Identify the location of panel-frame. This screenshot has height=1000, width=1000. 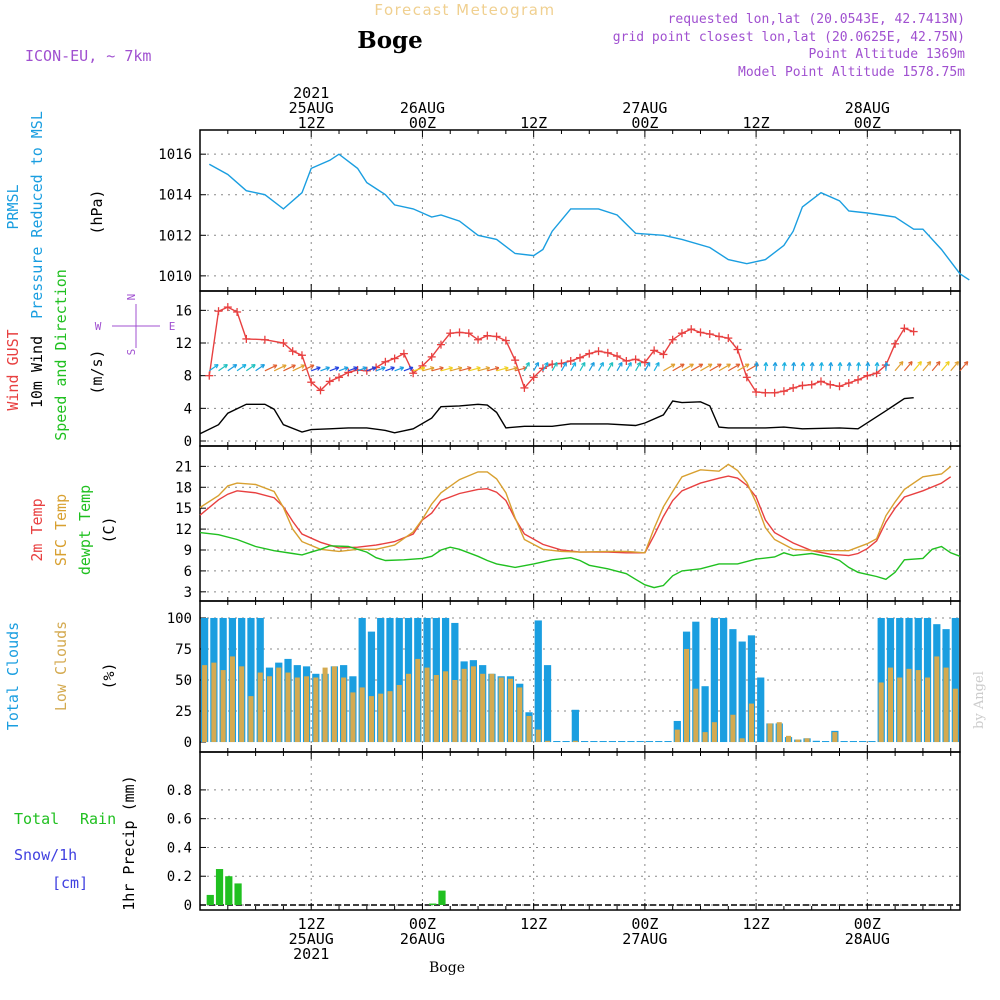
(580, 831).